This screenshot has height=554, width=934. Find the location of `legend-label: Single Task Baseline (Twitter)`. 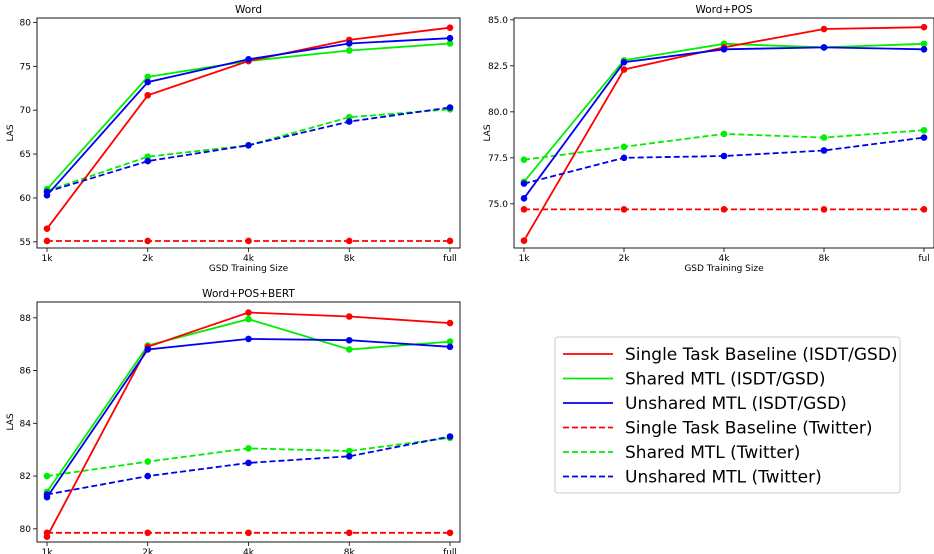

legend-label: Single Task Baseline (Twitter) is located at coordinates (748, 429).